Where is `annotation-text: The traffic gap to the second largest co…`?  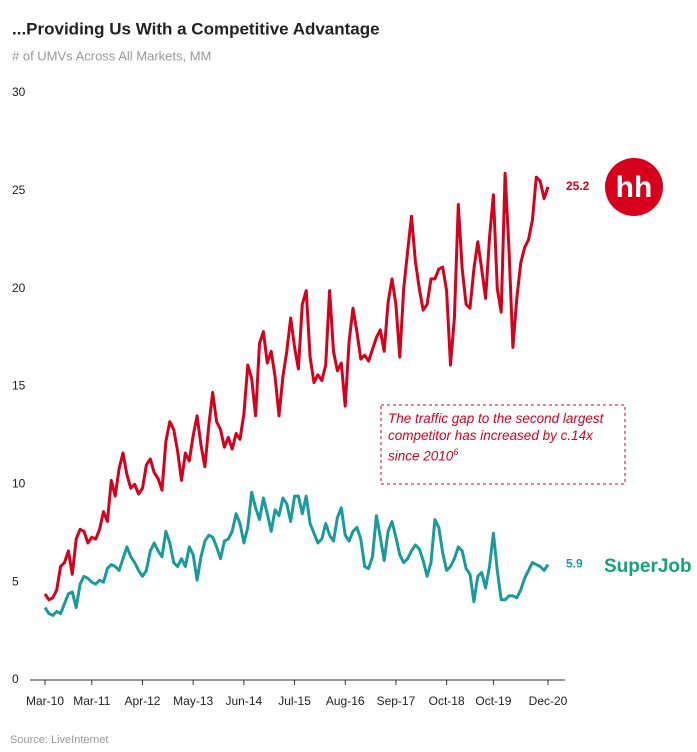
annotation-text: The traffic gap to the second largest co… is located at coordinates (505, 437).